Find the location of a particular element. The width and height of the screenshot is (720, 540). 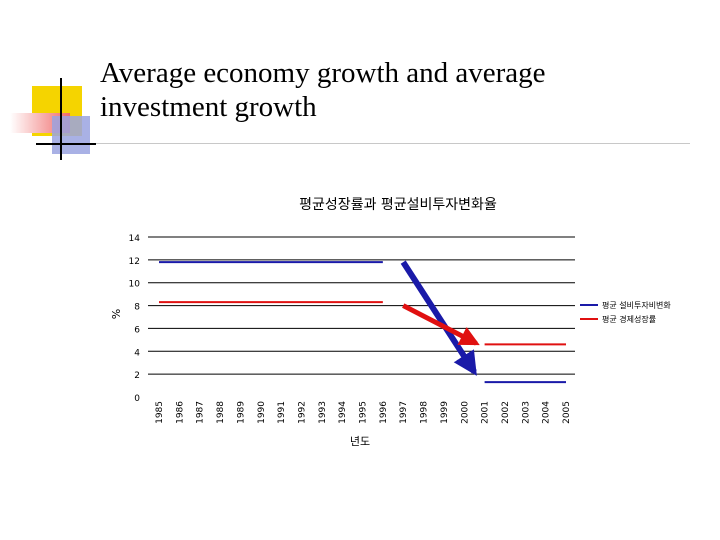

x-tick-1987: 1987 is located at coordinates (201, 412).